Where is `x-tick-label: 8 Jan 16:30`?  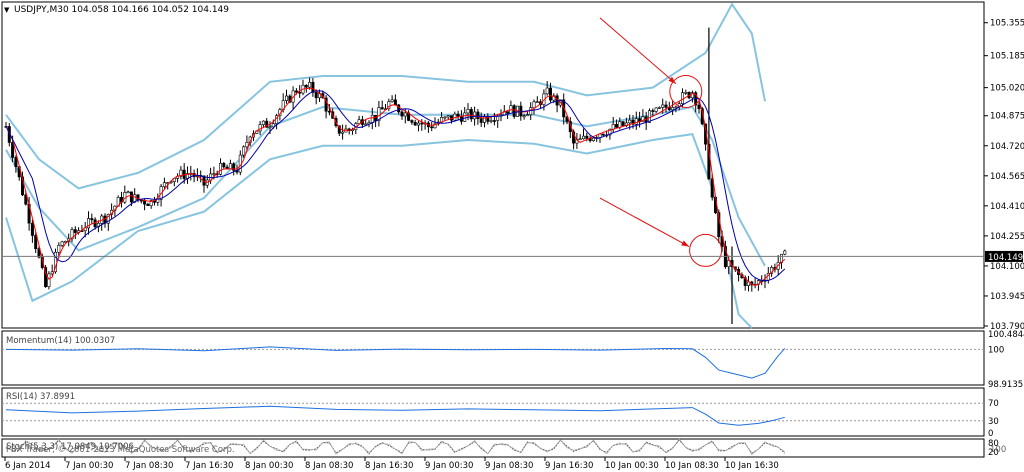 x-tick-label: 8 Jan 16:30 is located at coordinates (389, 466).